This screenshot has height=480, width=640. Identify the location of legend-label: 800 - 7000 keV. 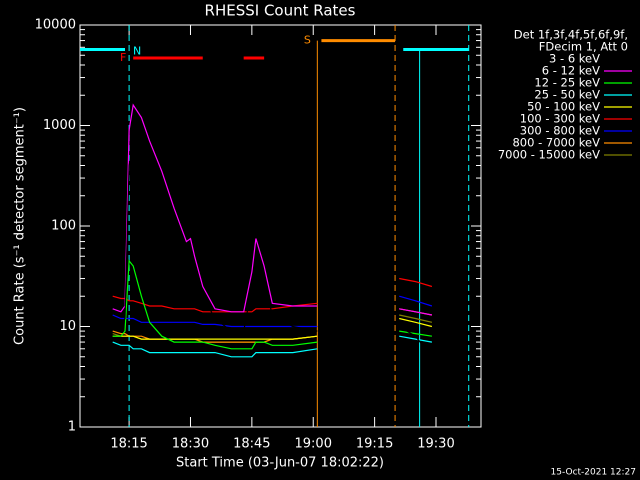
(556, 143).